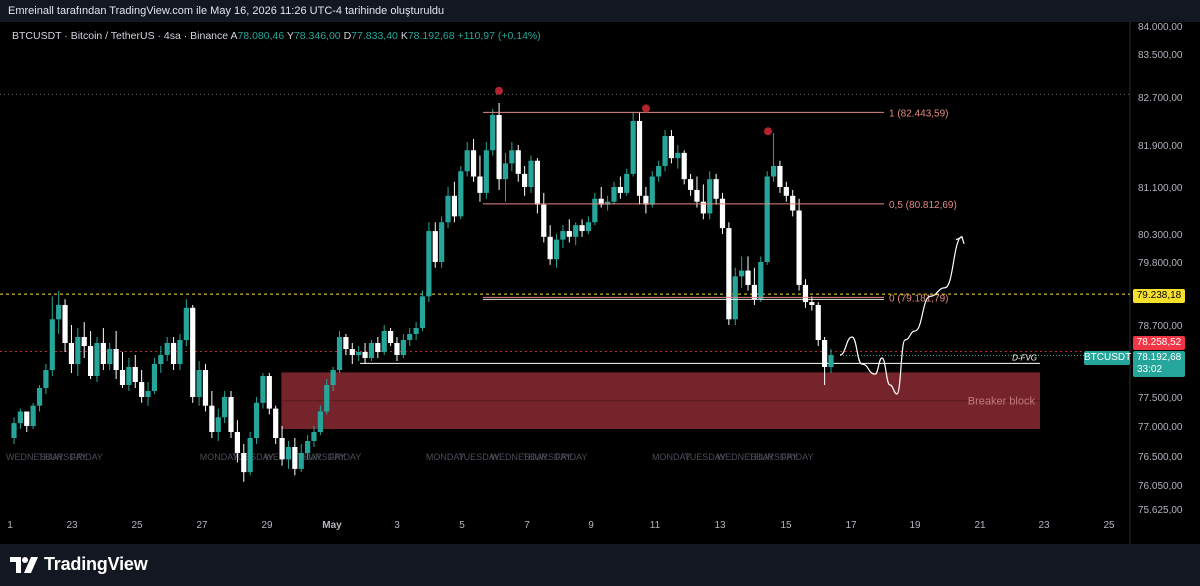 Image resolution: width=1200 pixels, height=586 pixels. What do you see at coordinates (72, 525) in the screenshot?
I see `x-tick-label: 23` at bounding box center [72, 525].